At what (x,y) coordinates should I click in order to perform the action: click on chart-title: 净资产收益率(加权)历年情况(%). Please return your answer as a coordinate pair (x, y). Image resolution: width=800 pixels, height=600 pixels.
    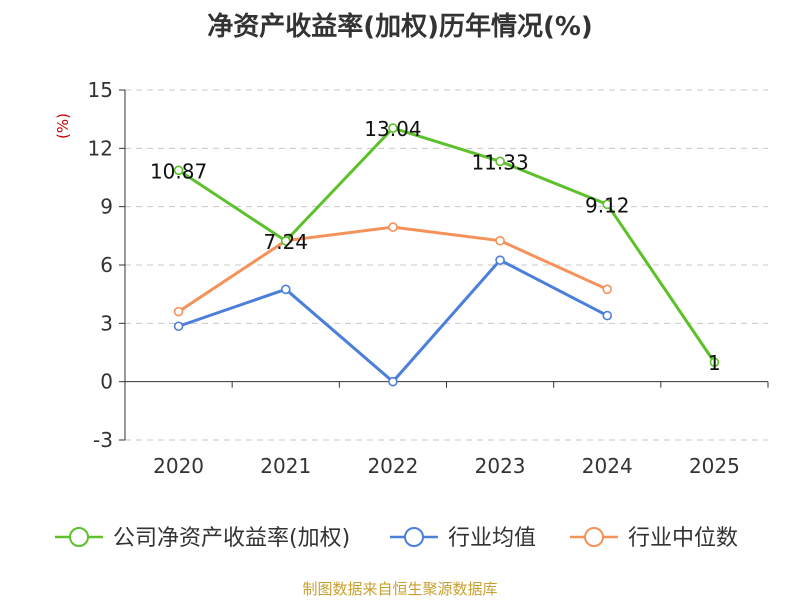
    Looking at the image, I should click on (400, 27).